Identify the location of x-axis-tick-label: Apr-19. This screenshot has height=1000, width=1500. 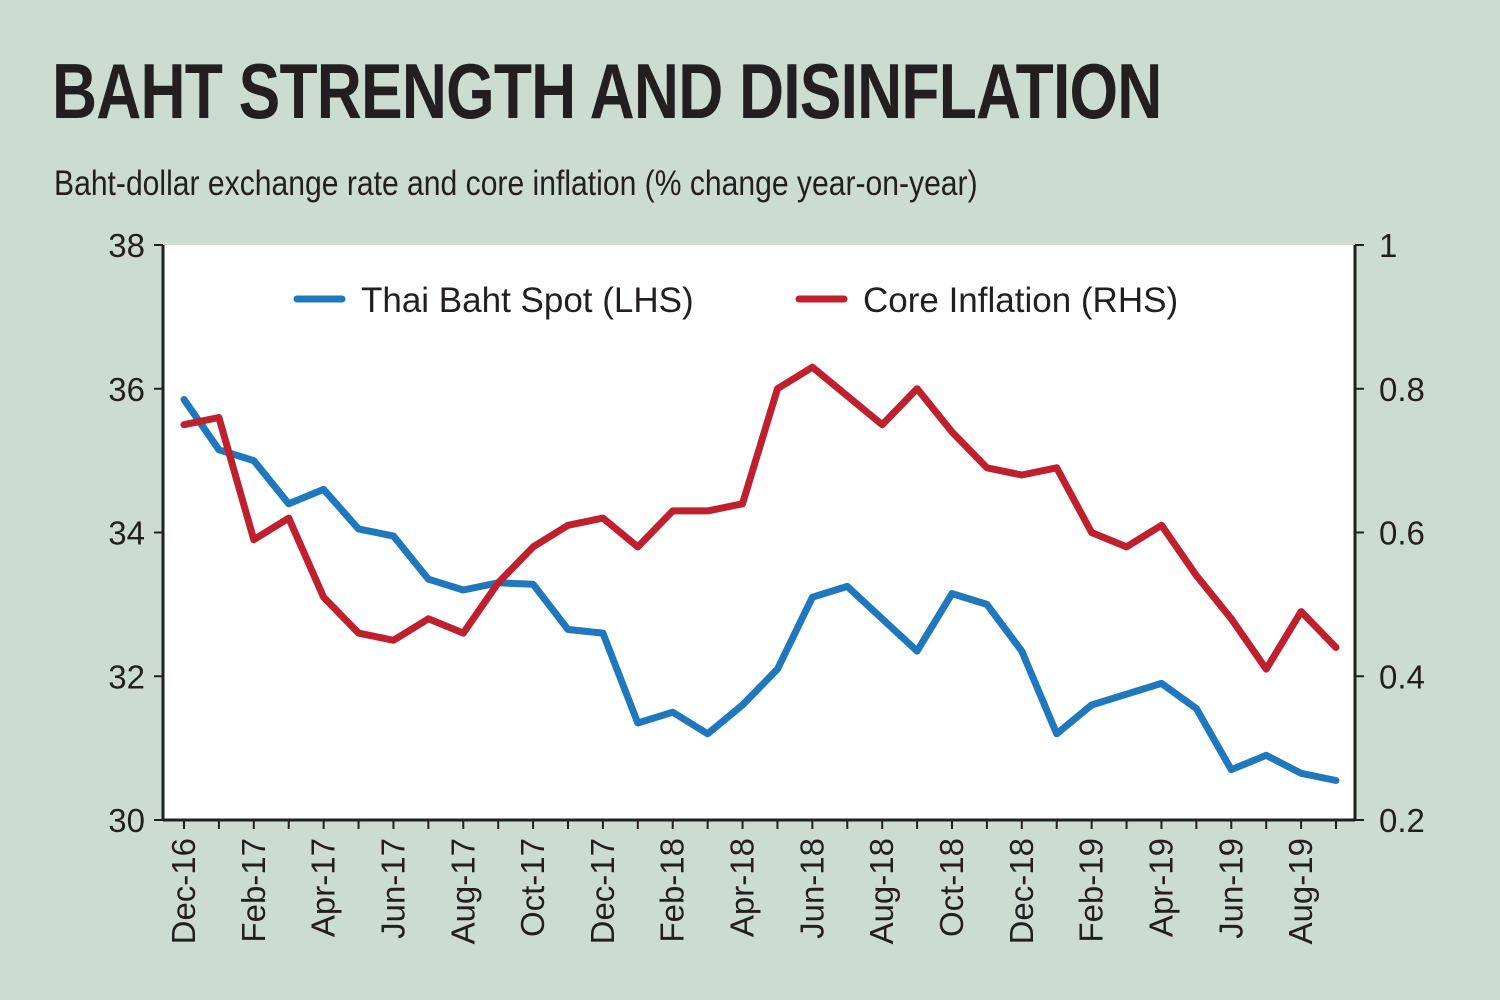
(1160, 887).